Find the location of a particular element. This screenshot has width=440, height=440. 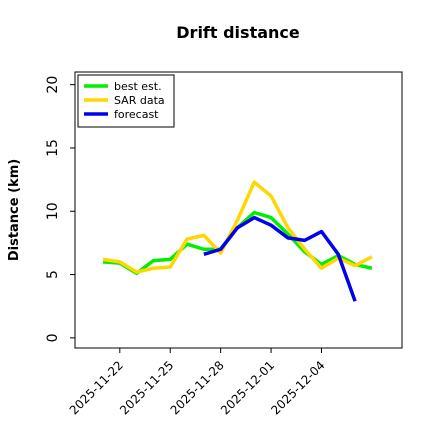

y-tick-label: 20 is located at coordinates (53, 85).